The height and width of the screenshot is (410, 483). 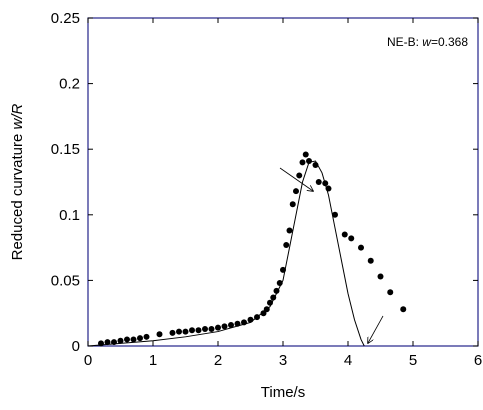 I want to click on annotation-value: =0.368, so click(x=449, y=42).